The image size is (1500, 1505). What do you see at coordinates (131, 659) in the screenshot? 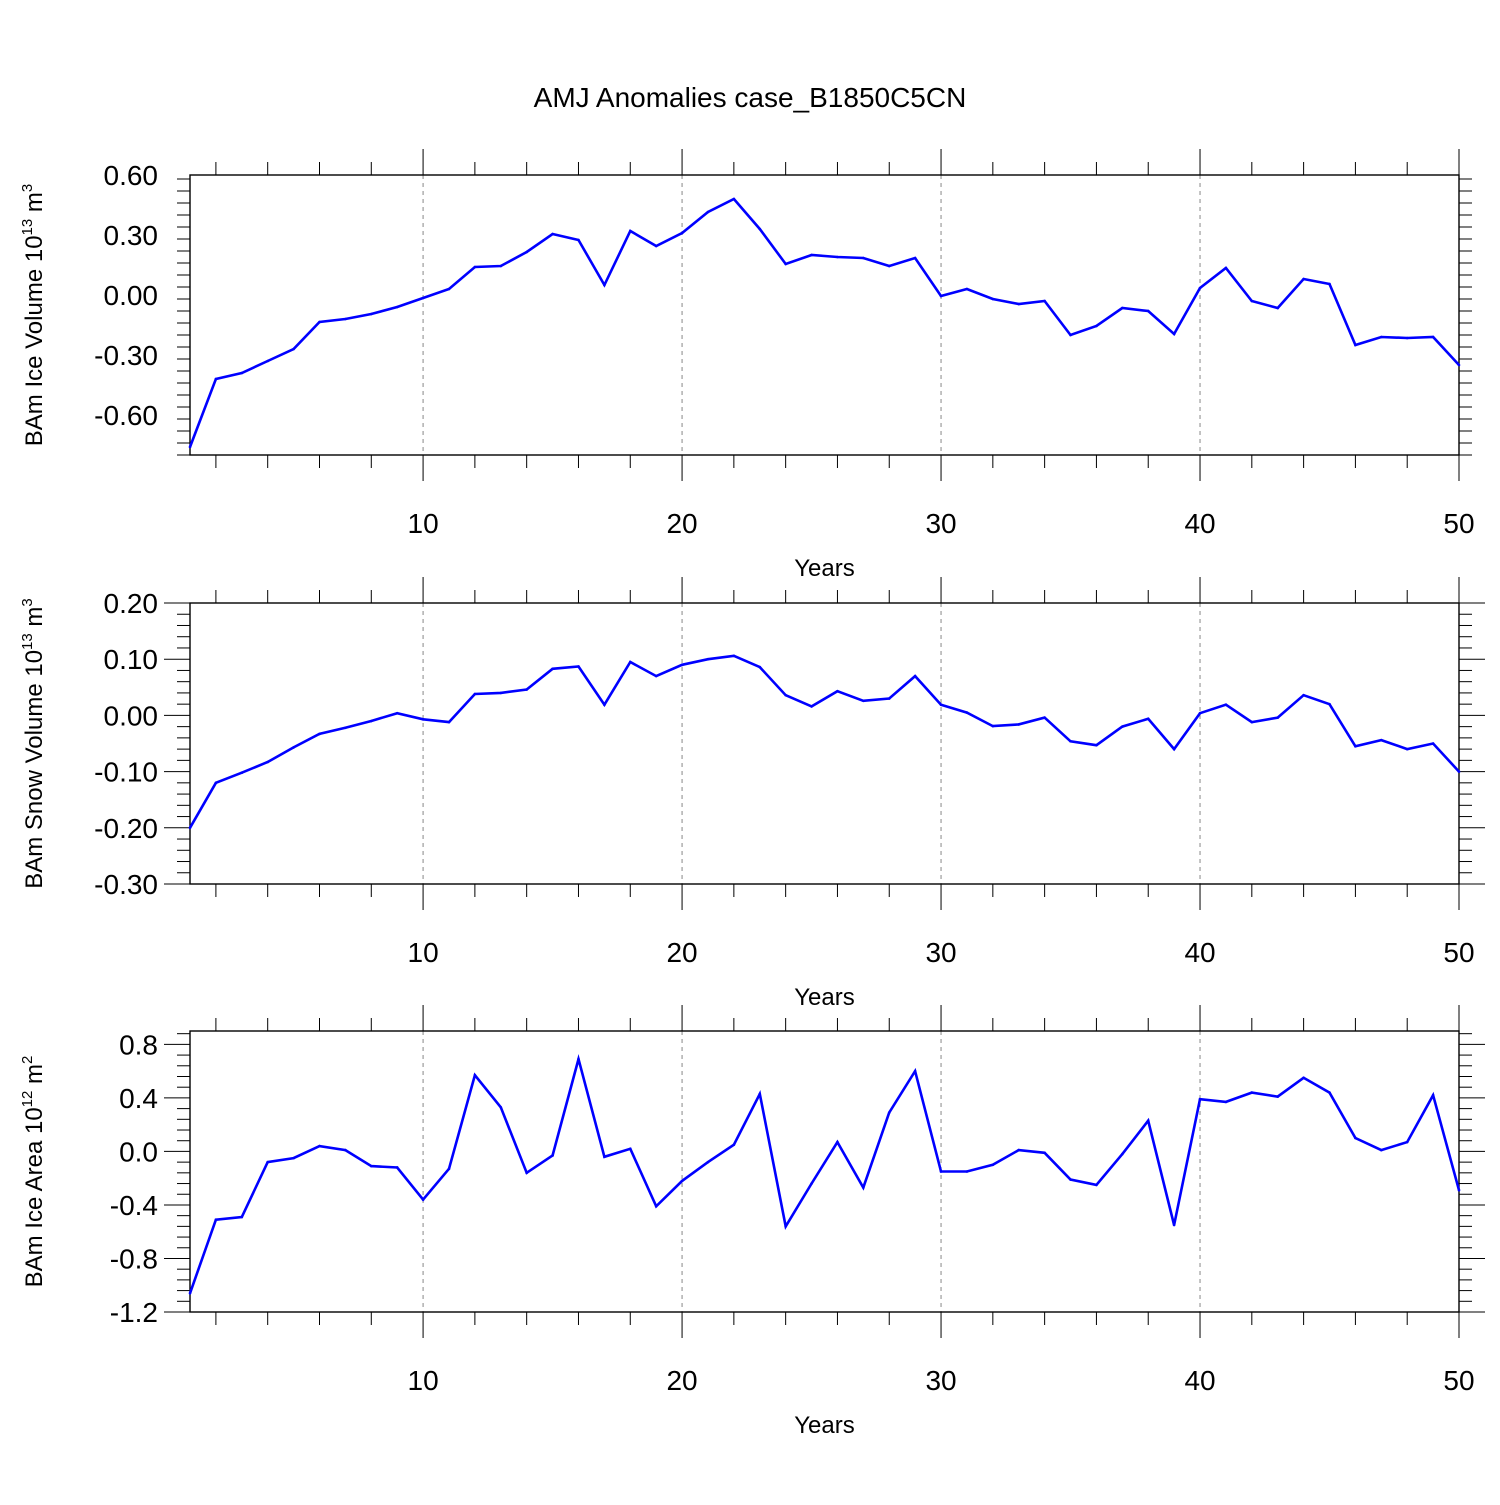
I see `y-tick-label: 0.10` at bounding box center [131, 659].